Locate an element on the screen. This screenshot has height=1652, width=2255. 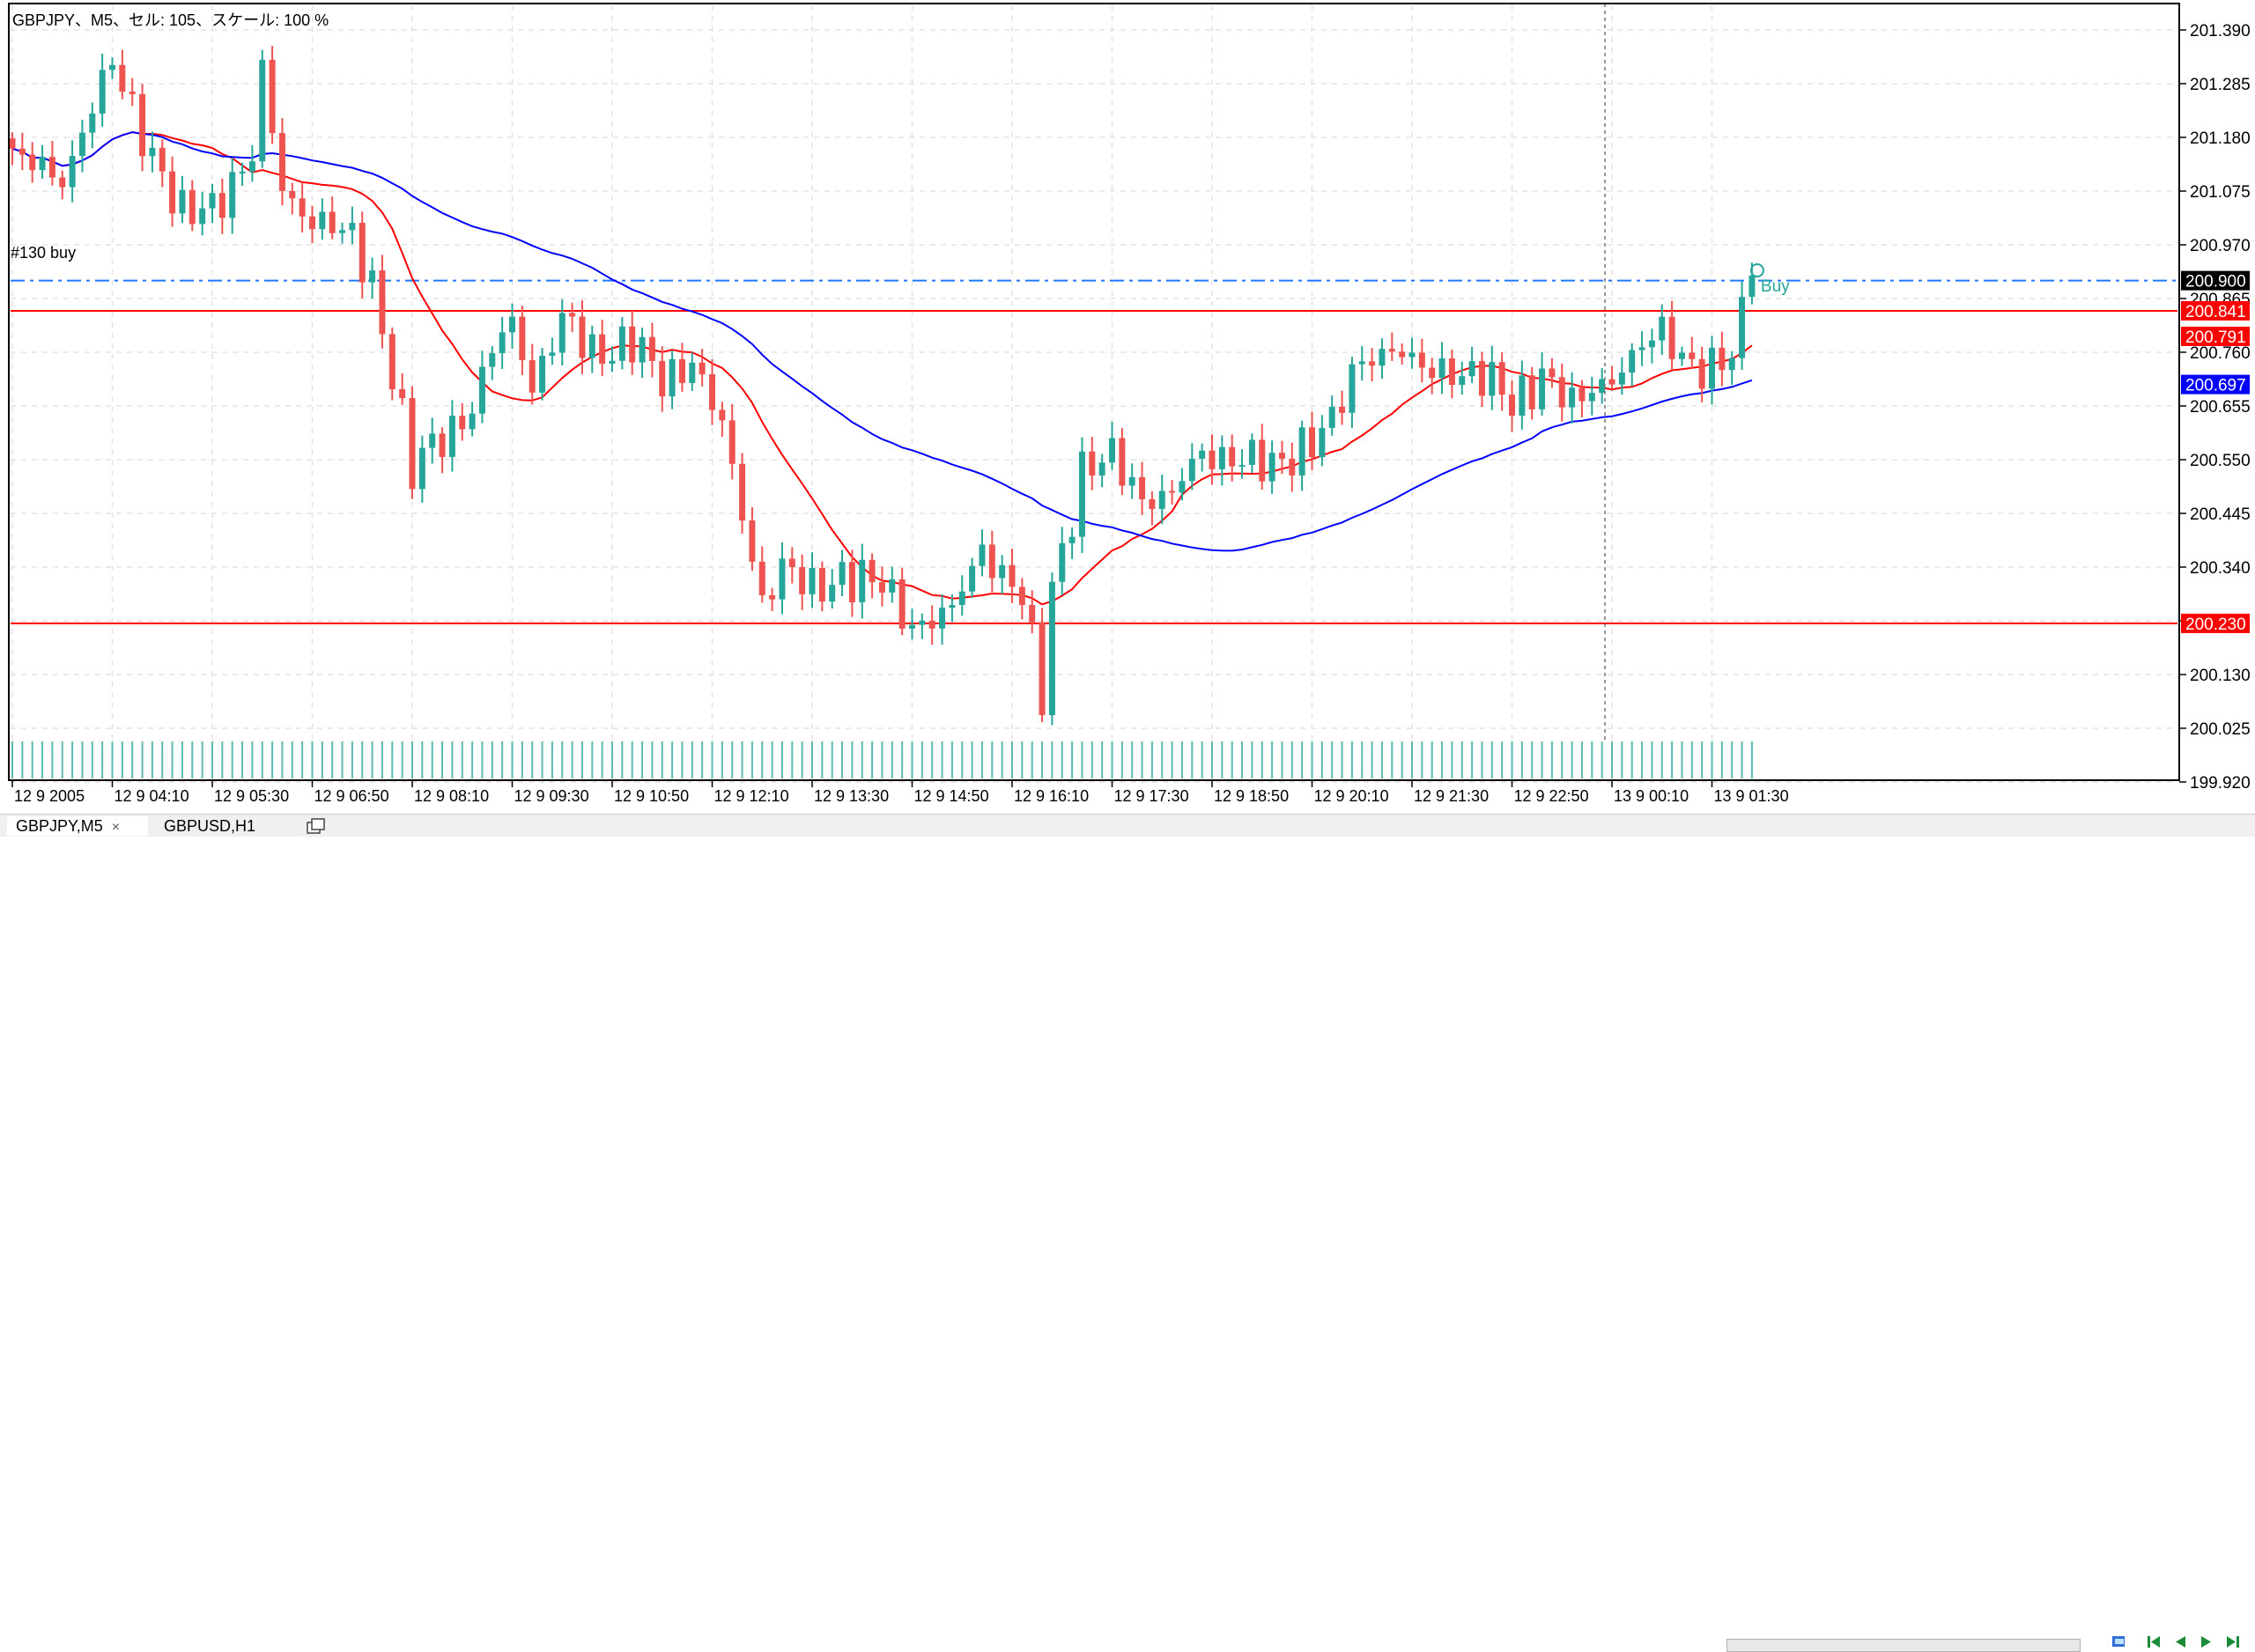
x-tick-label: 12 9 12:10 is located at coordinates (751, 796).